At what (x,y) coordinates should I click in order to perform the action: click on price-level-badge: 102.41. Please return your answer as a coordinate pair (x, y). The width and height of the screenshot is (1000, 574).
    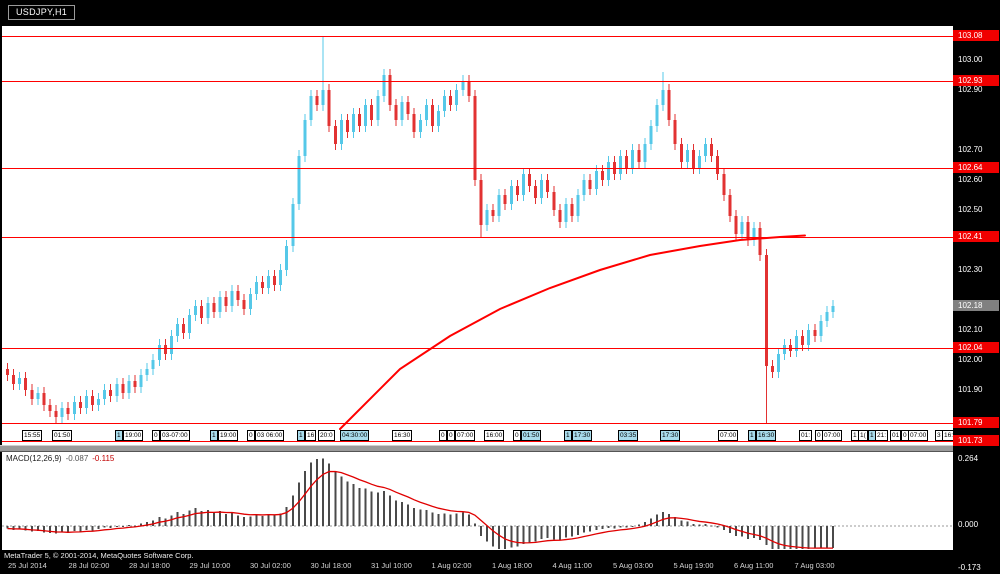
    Looking at the image, I should click on (976, 236).